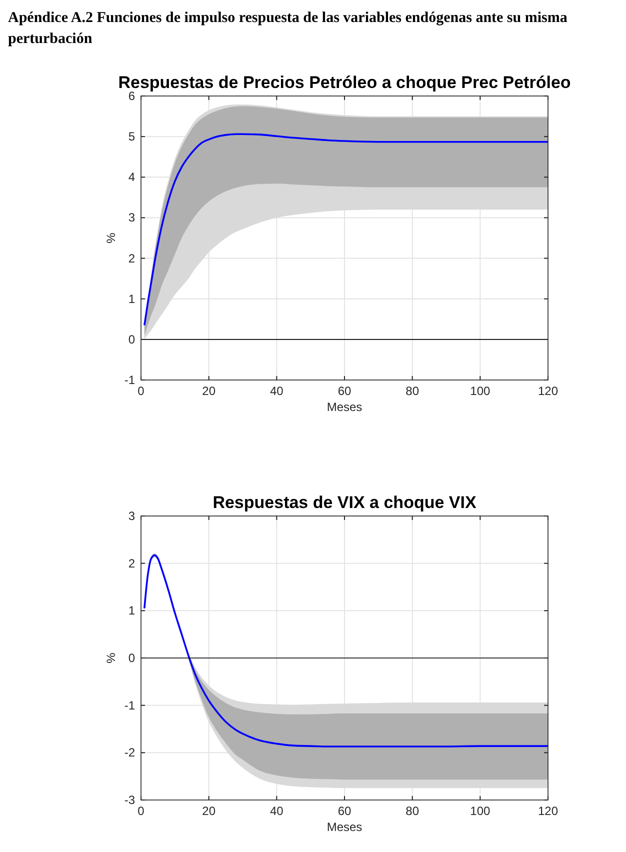 The height and width of the screenshot is (852, 626). What do you see at coordinates (132, 177) in the screenshot?
I see `y-tick-label: 4` at bounding box center [132, 177].